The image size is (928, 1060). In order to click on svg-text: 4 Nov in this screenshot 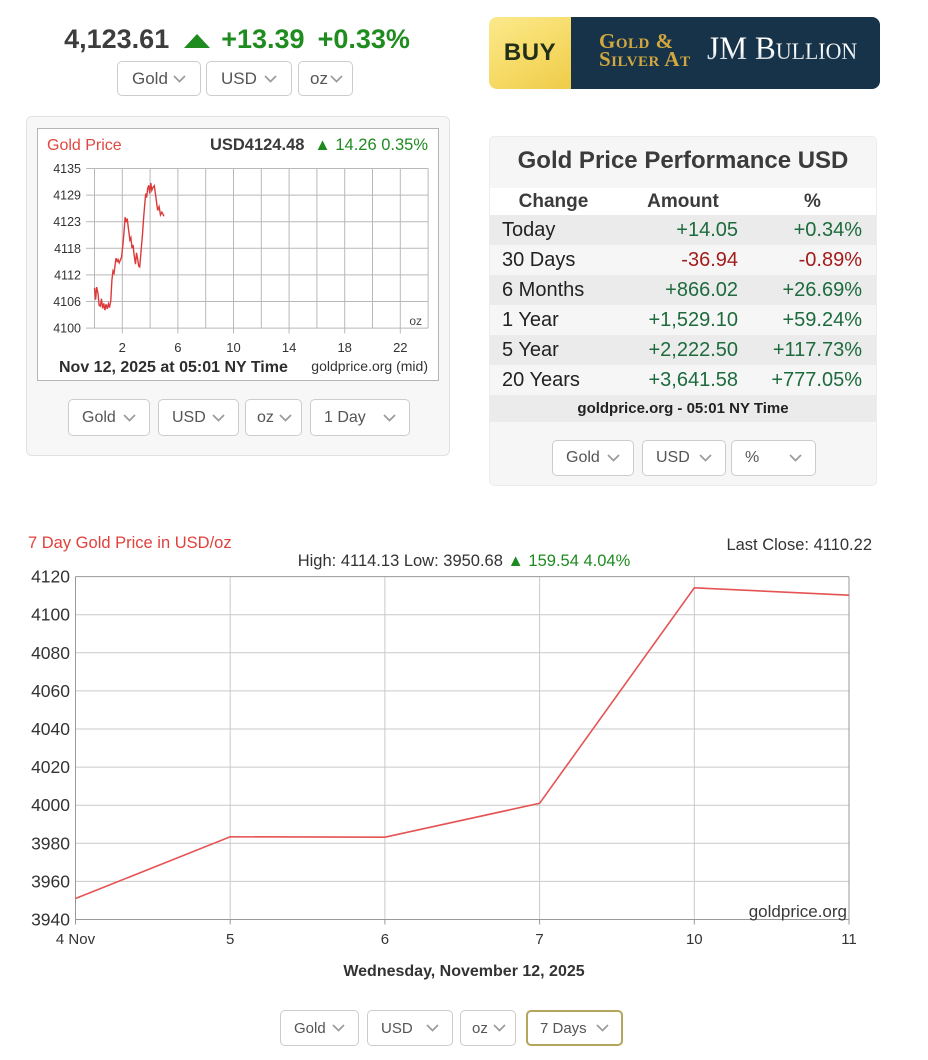, I will do `click(76, 939)`.